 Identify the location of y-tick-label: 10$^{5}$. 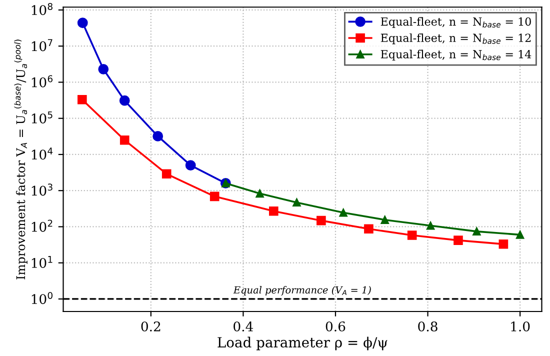
(42, 117).